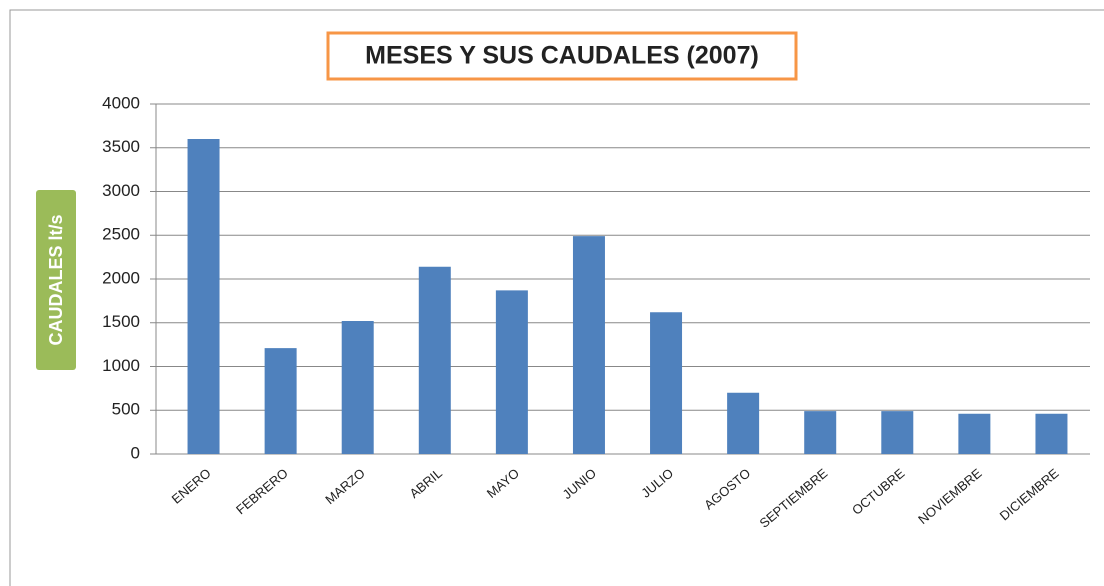 The width and height of the screenshot is (1104, 586). Describe the element at coordinates (191, 485) in the screenshot. I see `x-tick-label: ENERO` at that location.